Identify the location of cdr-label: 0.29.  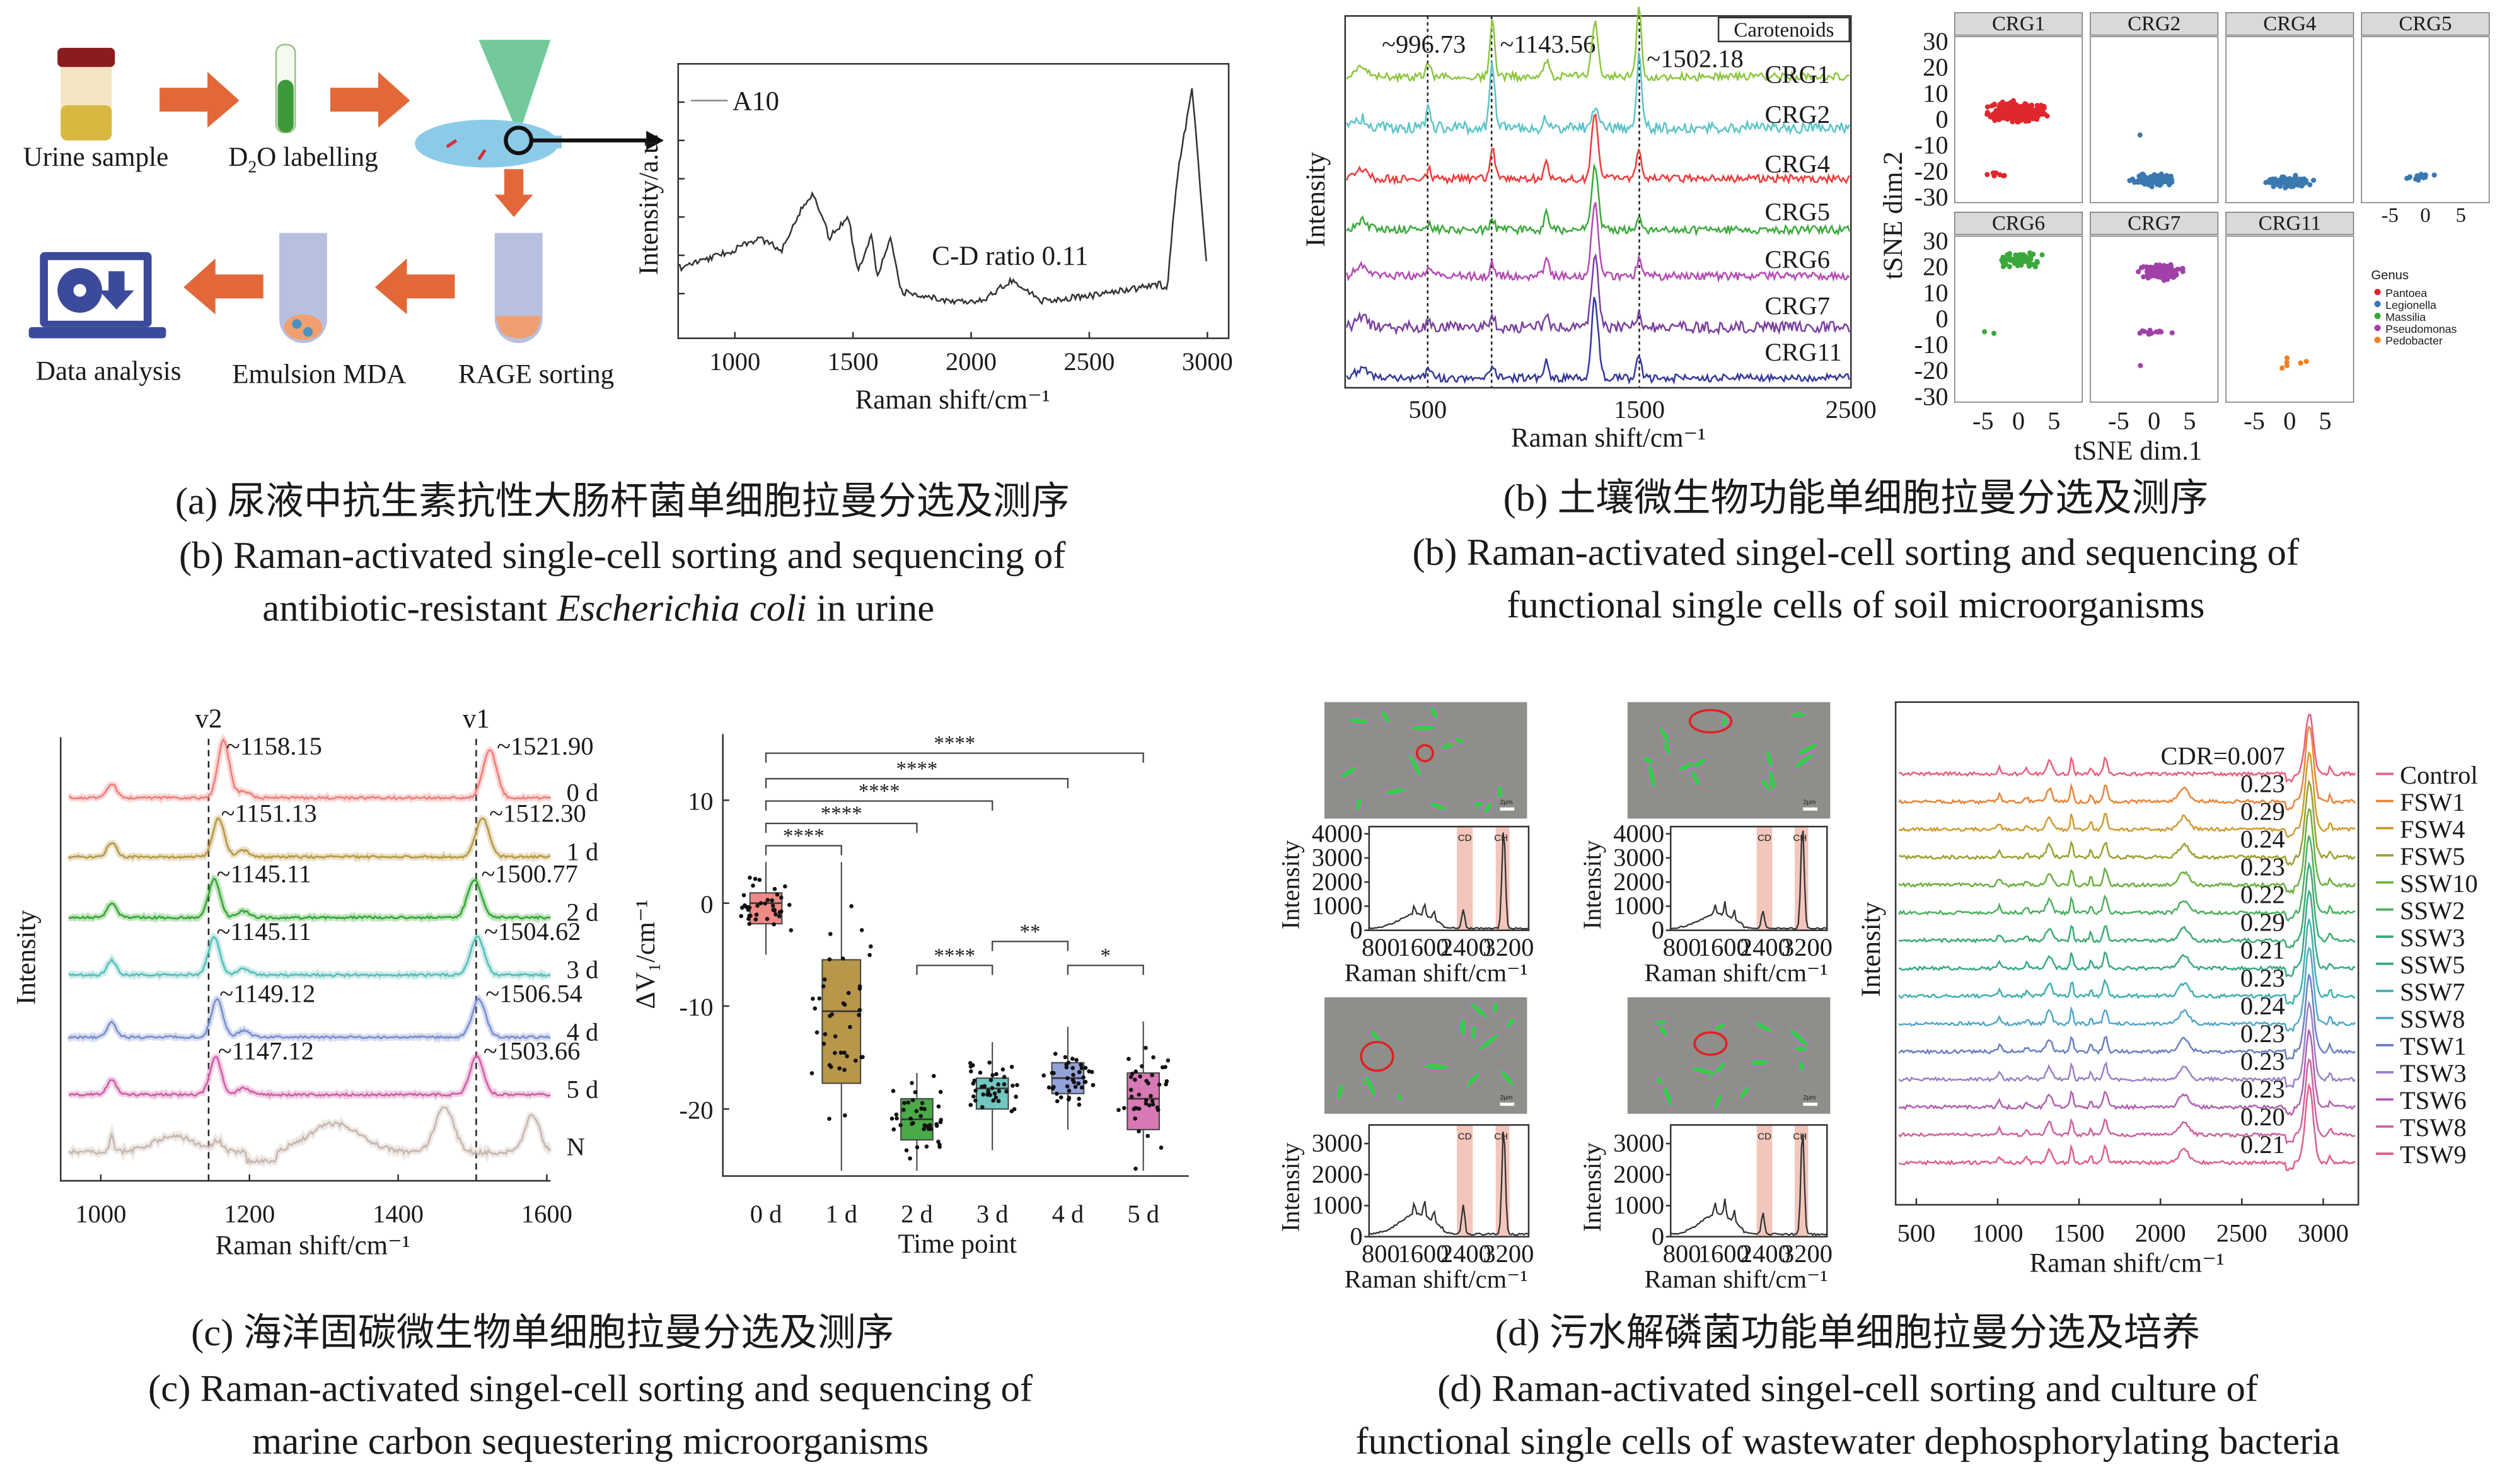
(2262, 811).